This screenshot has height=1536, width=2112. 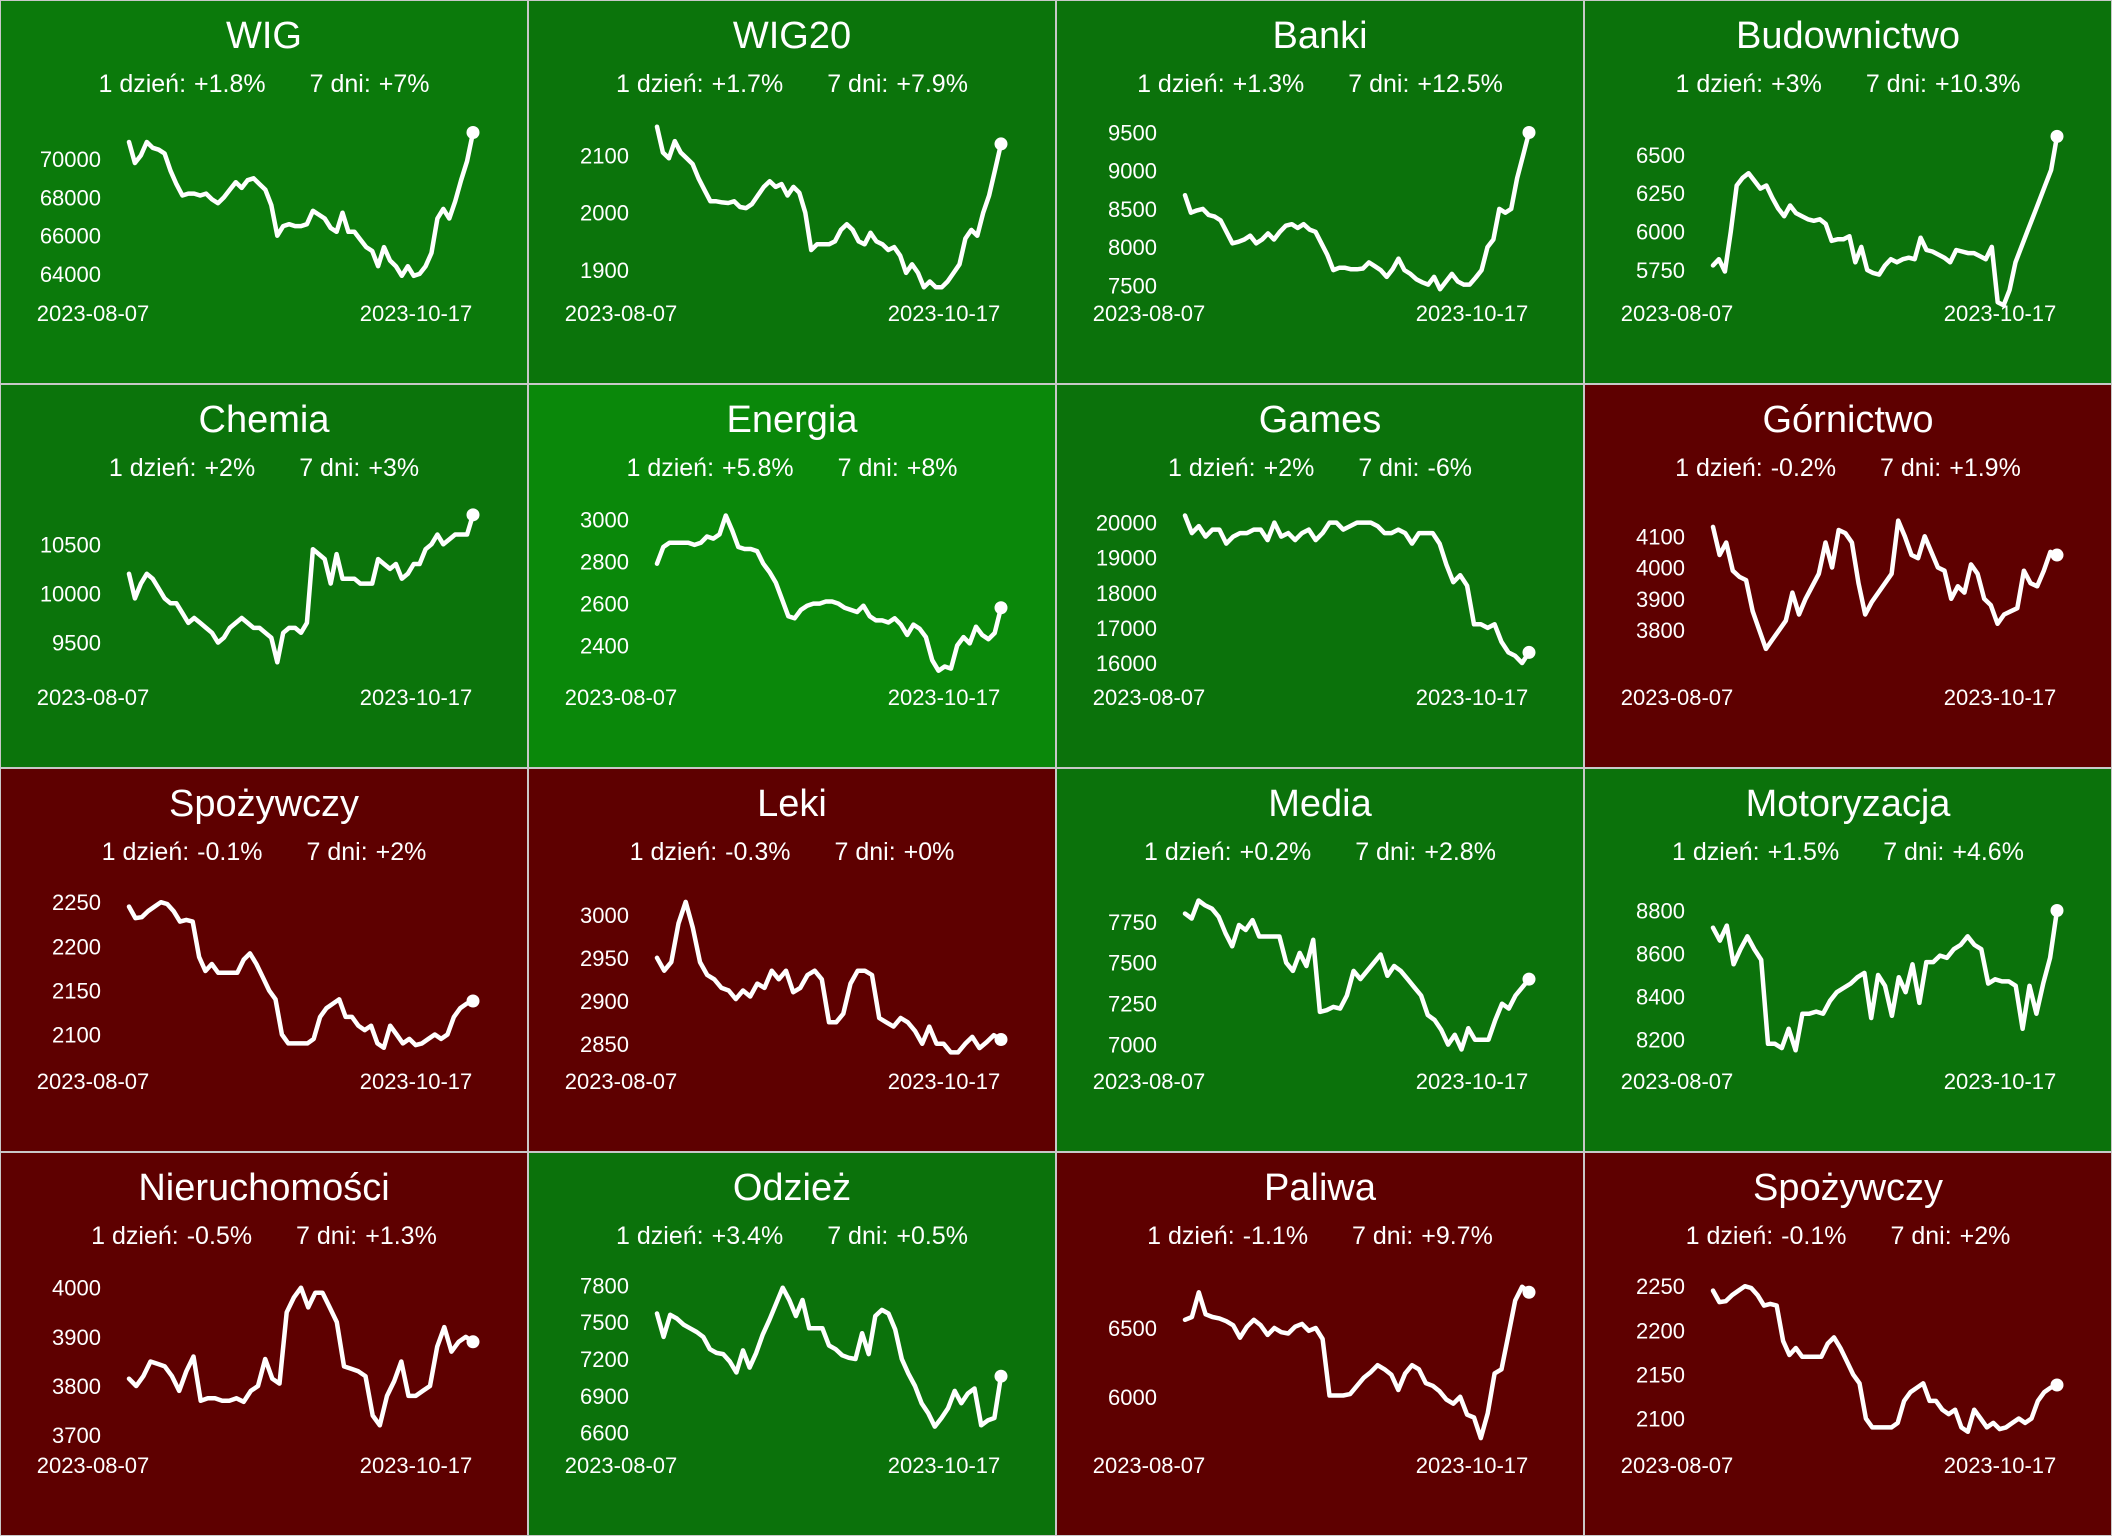 I want to click on y-tick-label: 2900, so click(x=604, y=1001).